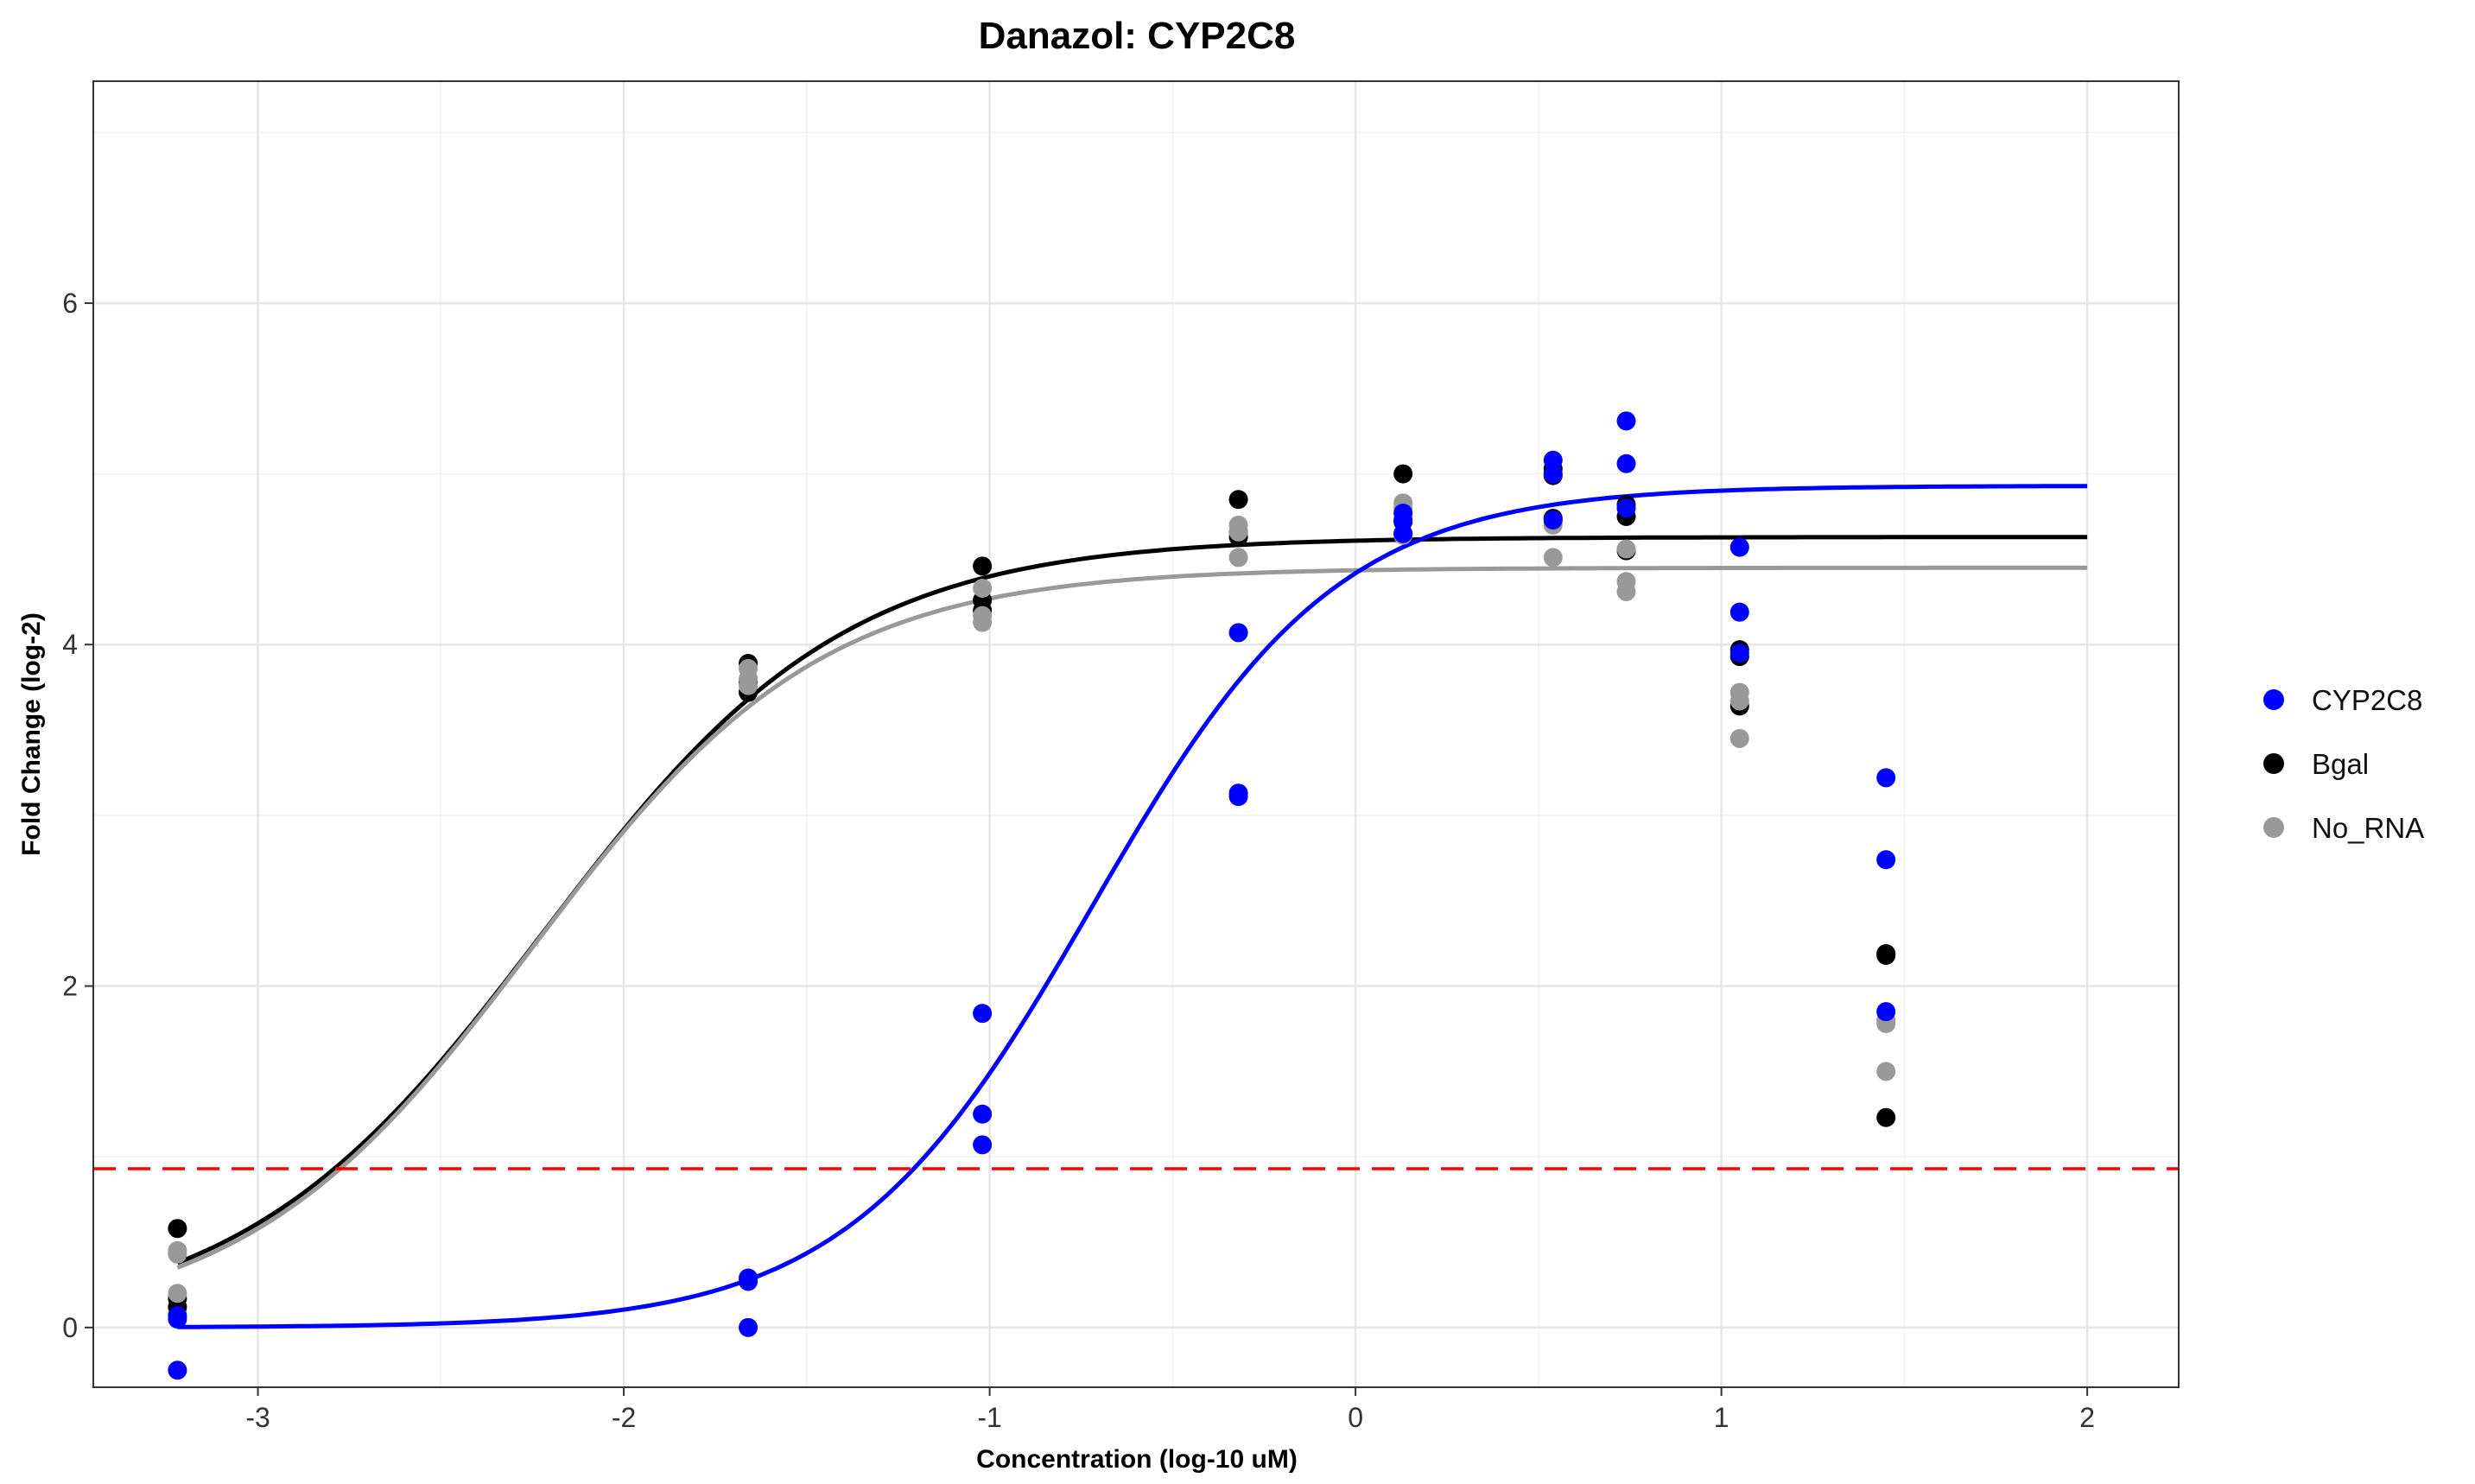 The width and height of the screenshot is (2475, 1484). I want to click on y-tick-label: 0, so click(70, 1327).